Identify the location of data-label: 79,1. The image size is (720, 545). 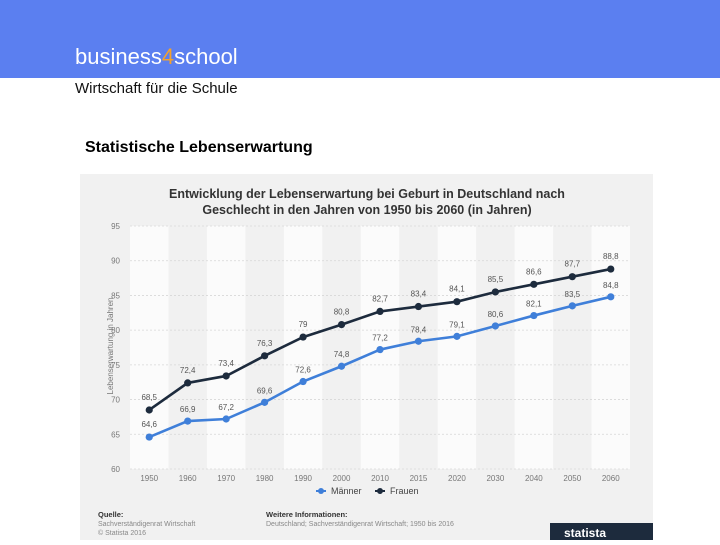
(457, 324).